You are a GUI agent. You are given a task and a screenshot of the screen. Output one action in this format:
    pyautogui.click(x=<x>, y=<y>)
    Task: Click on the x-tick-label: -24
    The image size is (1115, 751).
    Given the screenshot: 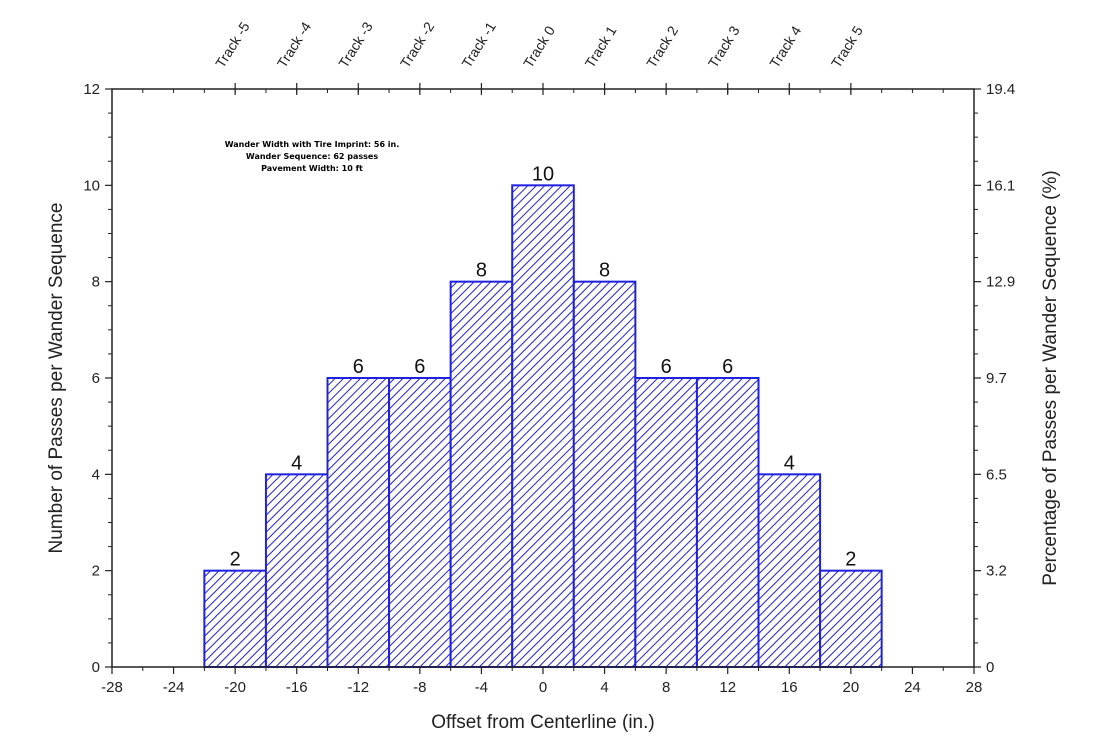 What is the action you would take?
    pyautogui.click(x=174, y=687)
    